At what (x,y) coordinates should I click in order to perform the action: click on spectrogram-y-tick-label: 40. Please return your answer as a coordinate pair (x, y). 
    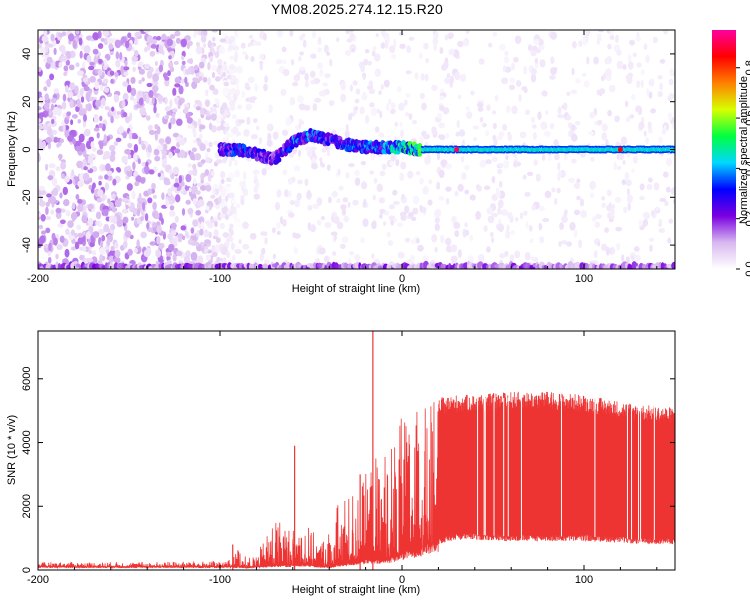
    Looking at the image, I should click on (27, 54).